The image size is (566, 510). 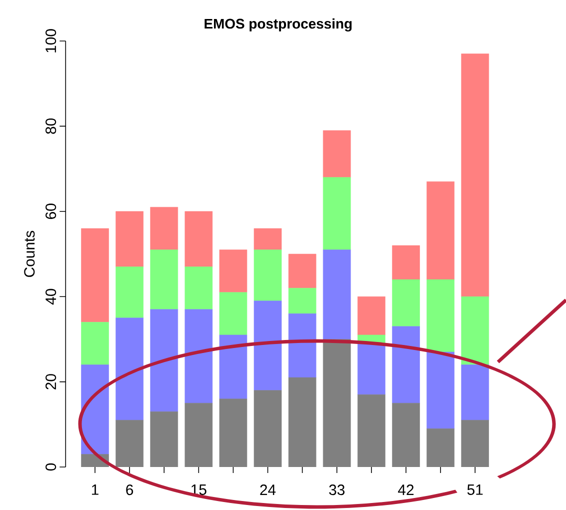 What do you see at coordinates (51, 296) in the screenshot?
I see `y-tick-label: 40` at bounding box center [51, 296].